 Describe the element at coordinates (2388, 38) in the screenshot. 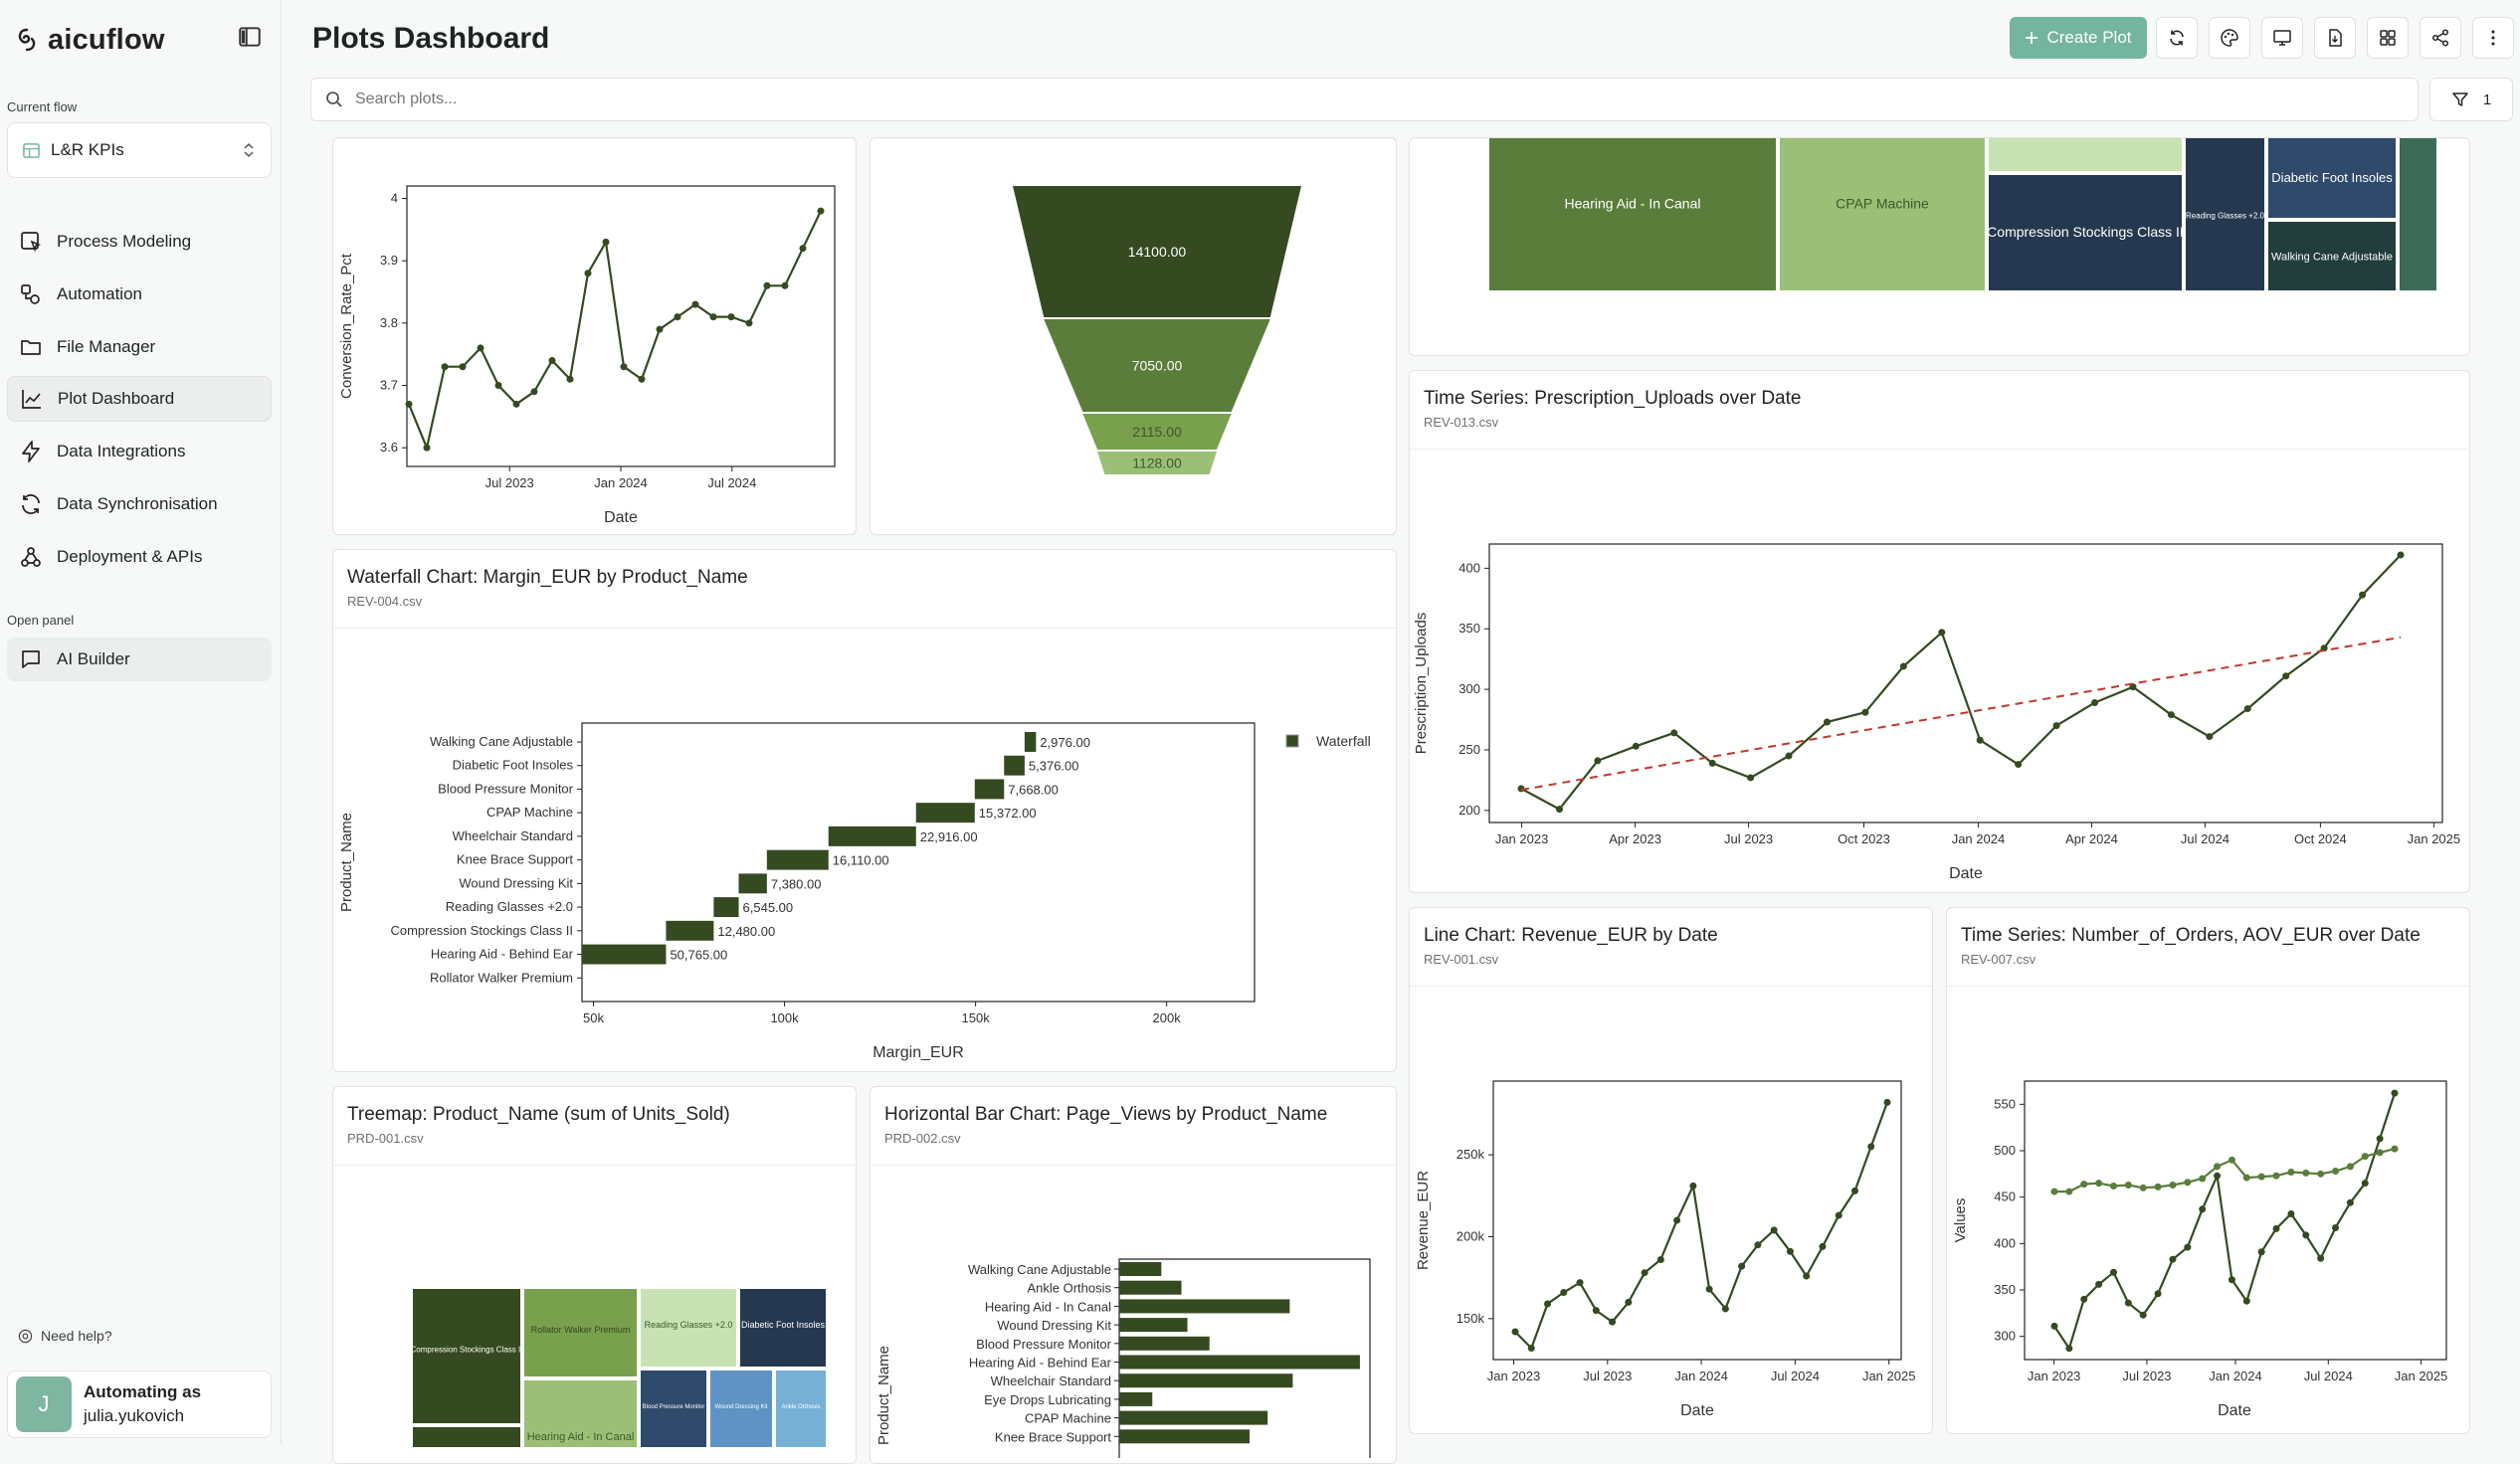

I see `layout-button` at that location.